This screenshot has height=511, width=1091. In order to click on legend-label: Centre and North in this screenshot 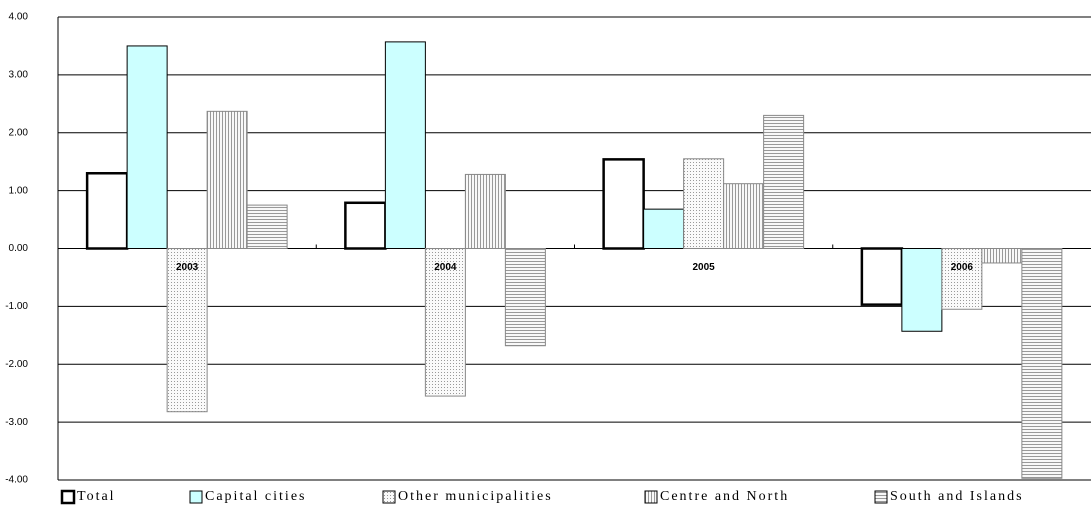, I will do `click(724, 496)`.